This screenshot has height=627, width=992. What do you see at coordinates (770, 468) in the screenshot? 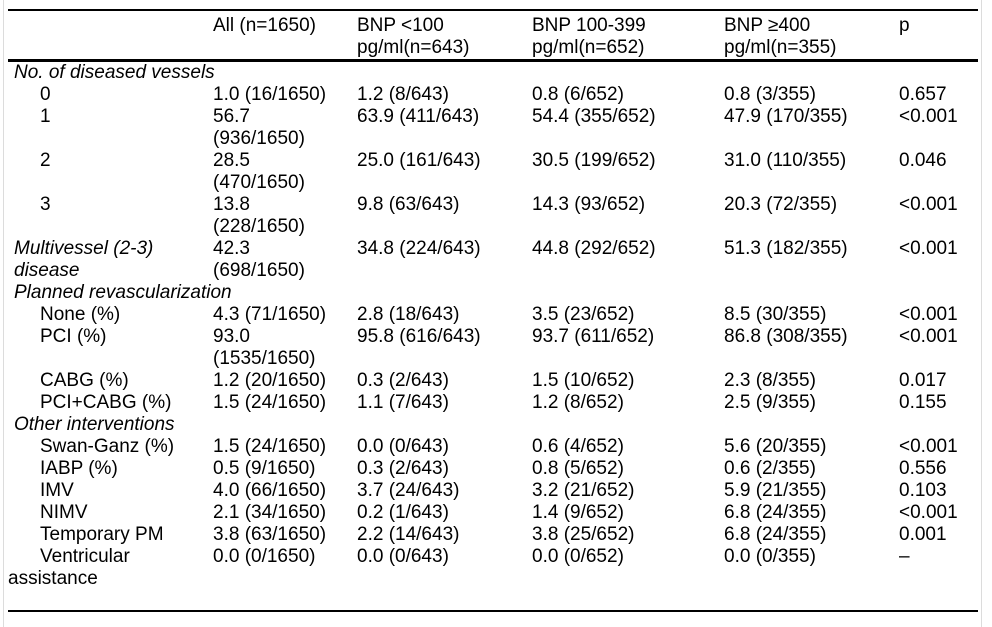
I see `cell-bnp-ge400: 0.6 (2/355)` at bounding box center [770, 468].